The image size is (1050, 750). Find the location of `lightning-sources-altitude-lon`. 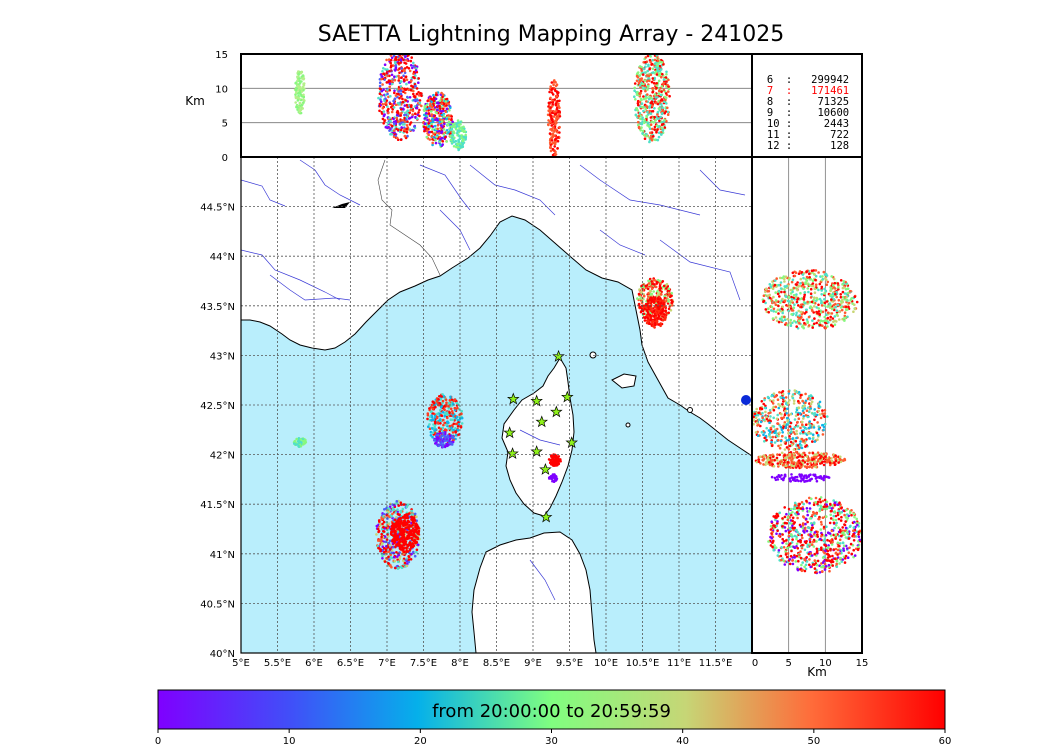

lightning-sources-altitude-lon is located at coordinates (482, 105).